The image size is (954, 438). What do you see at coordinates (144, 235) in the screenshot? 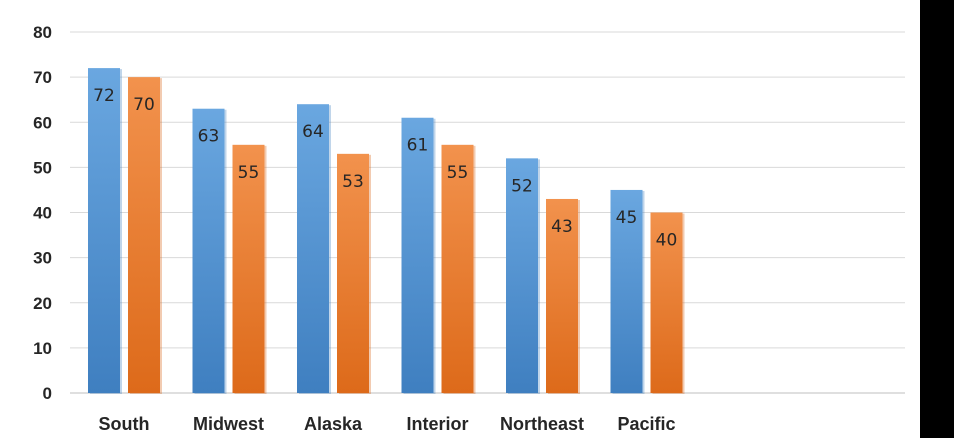
I see `bar-south-series2` at bounding box center [144, 235].